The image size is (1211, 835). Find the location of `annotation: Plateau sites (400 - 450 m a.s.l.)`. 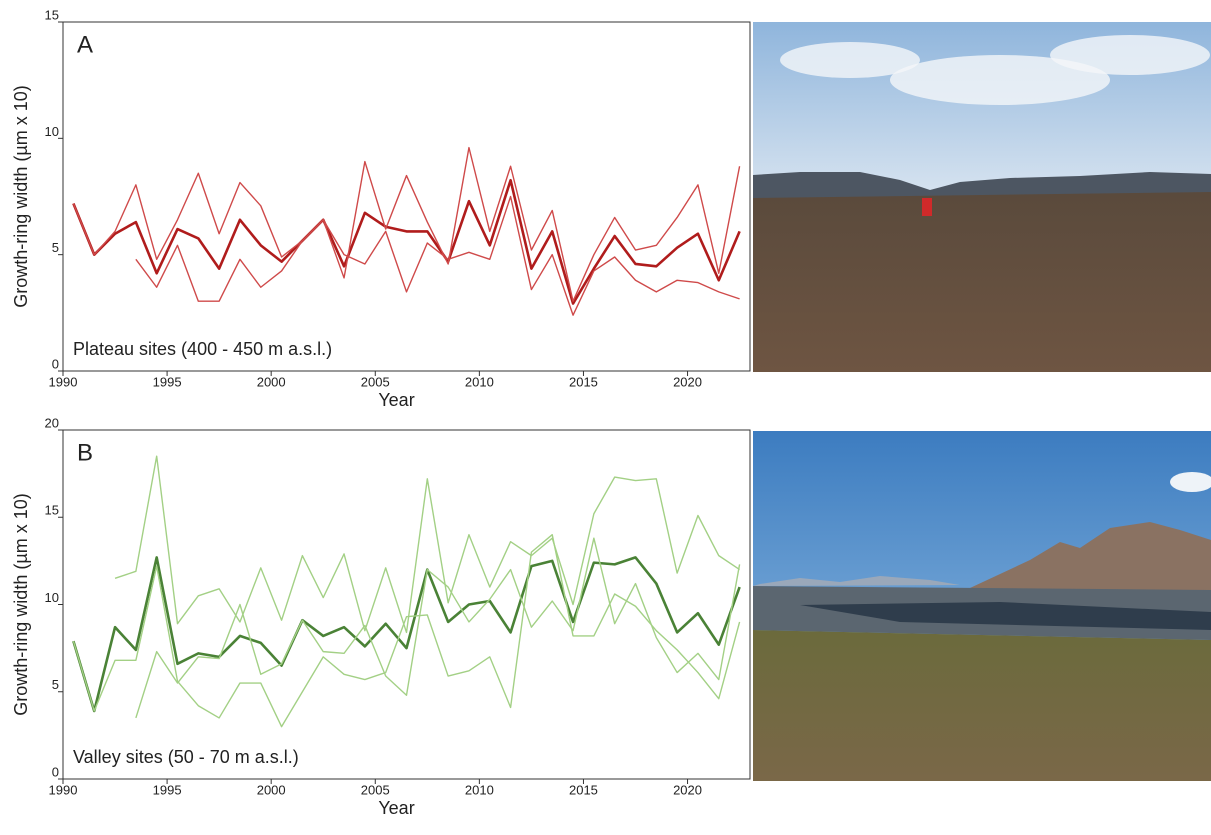

annotation: Plateau sites (400 - 450 m a.s.l.) is located at coordinates (202, 349).